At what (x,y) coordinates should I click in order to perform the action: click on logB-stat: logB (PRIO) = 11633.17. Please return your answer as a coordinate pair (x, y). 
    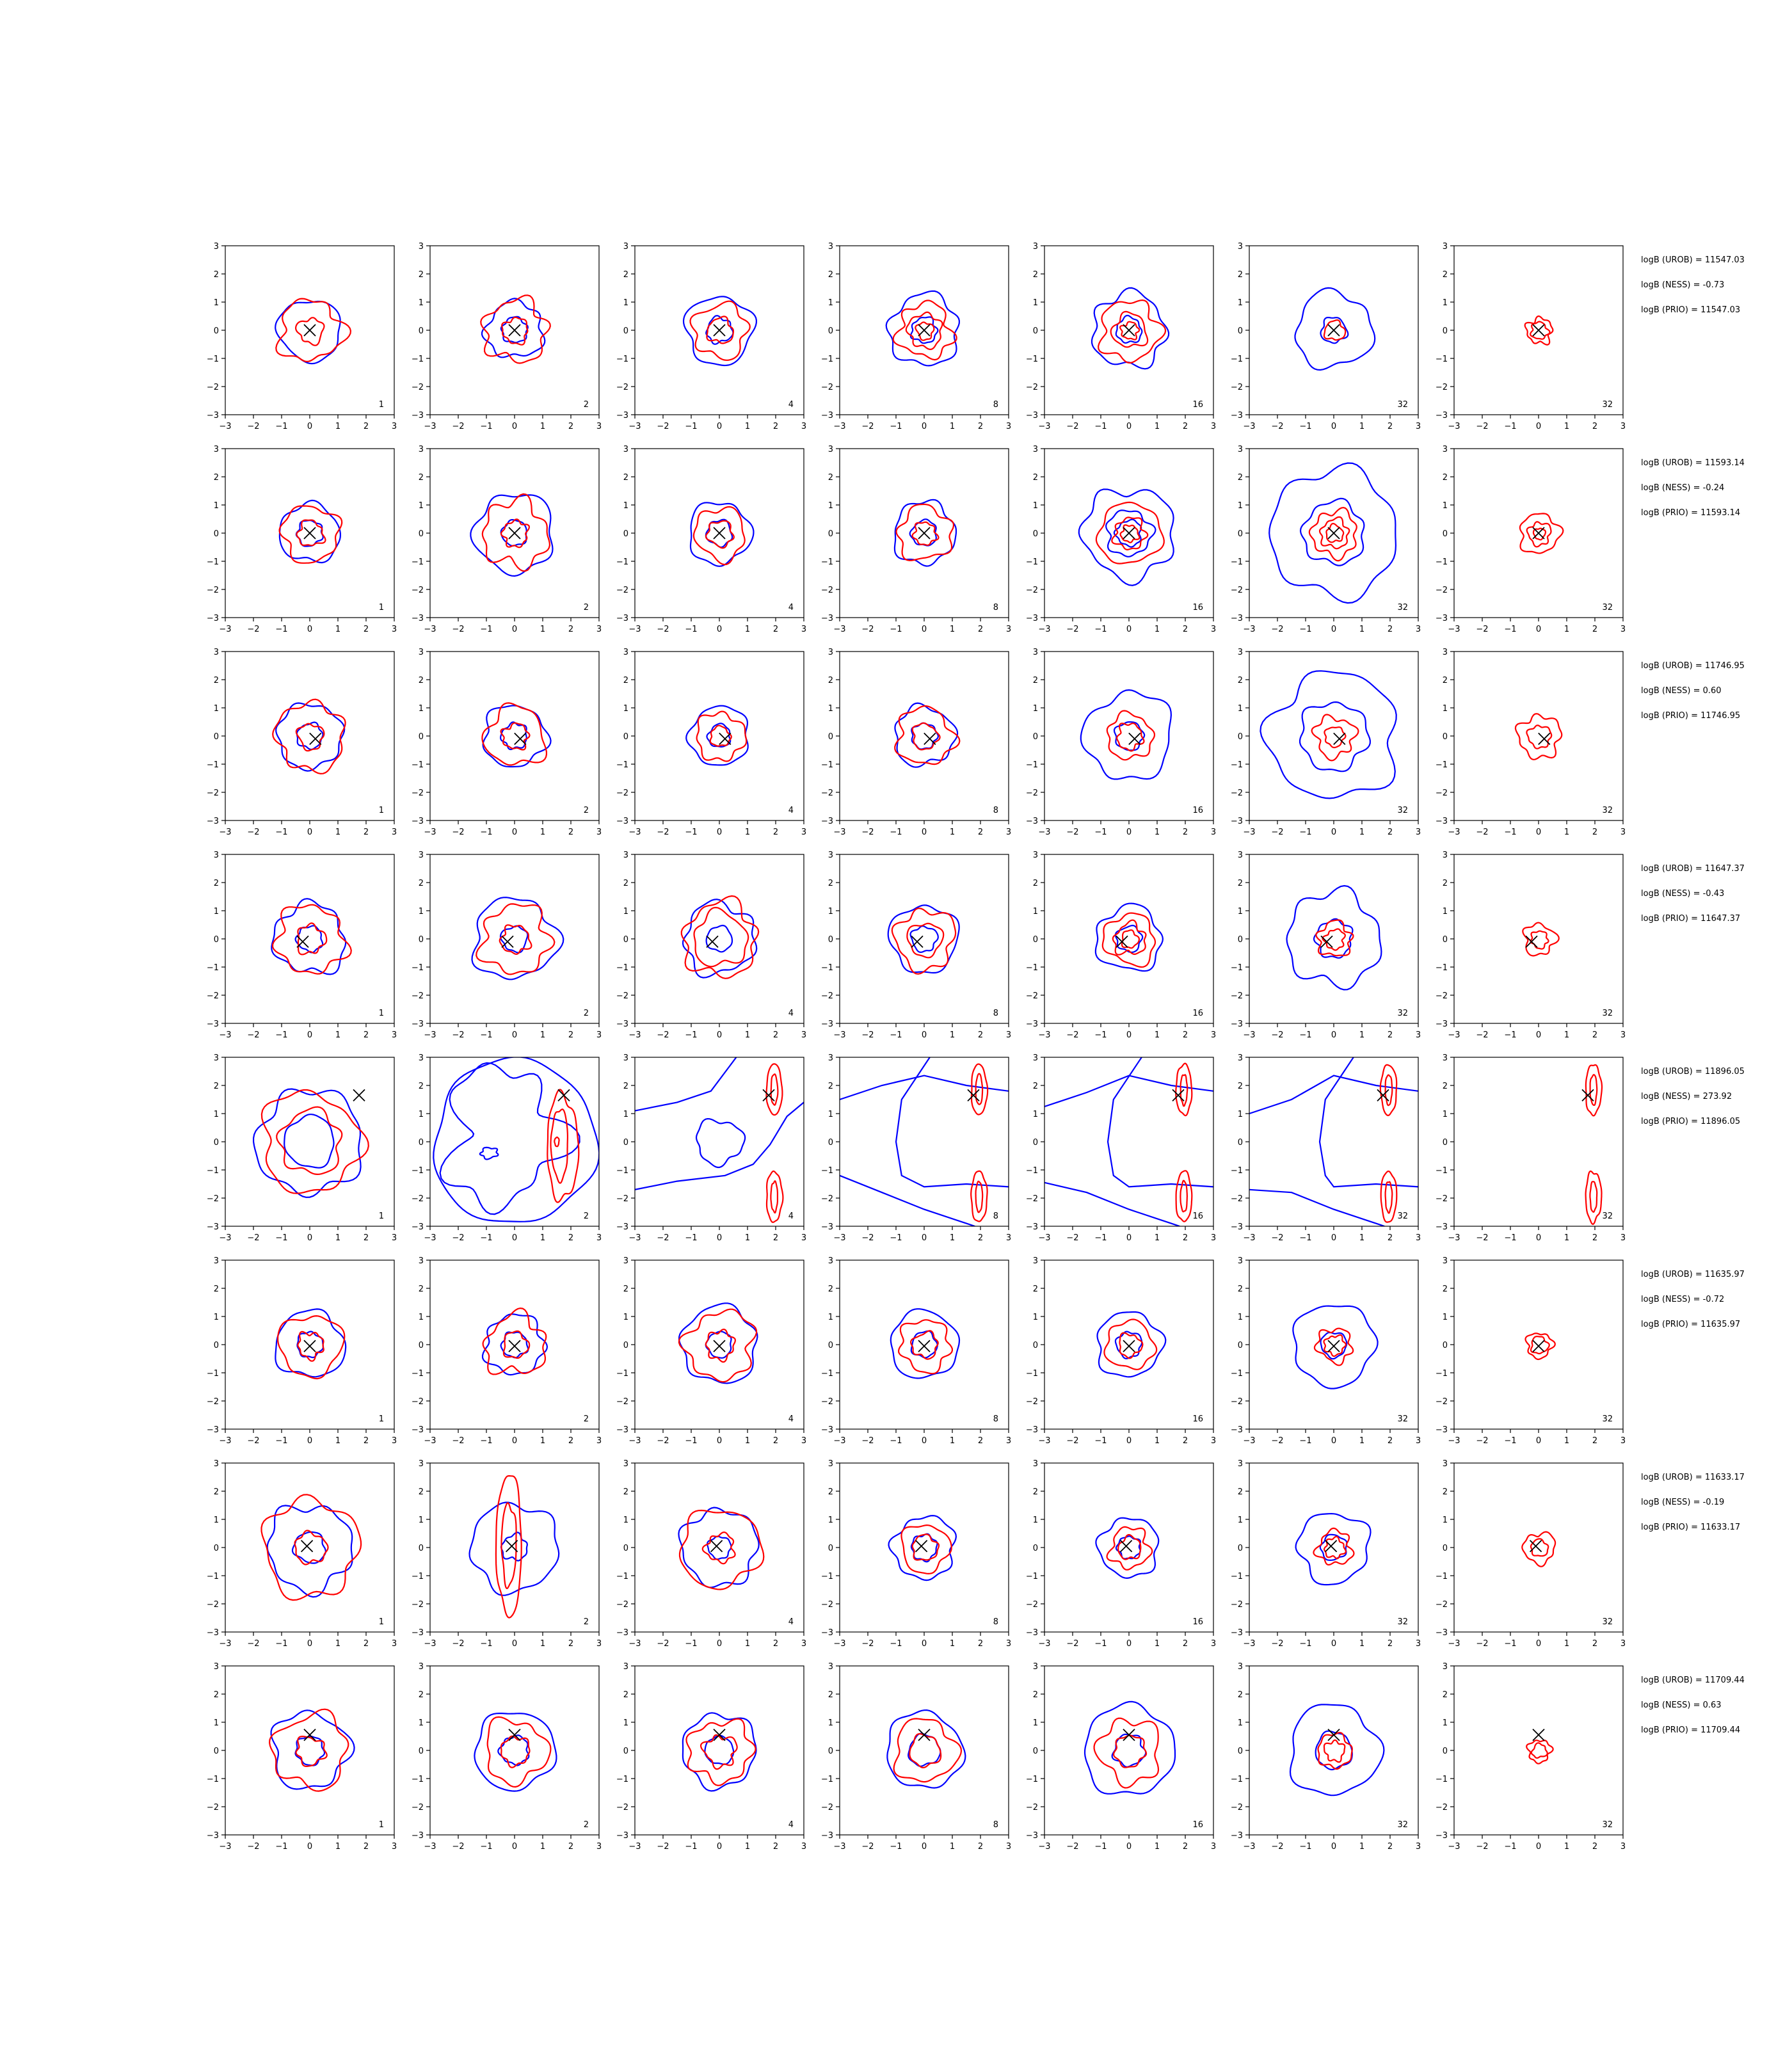
    Looking at the image, I should click on (1690, 1527).